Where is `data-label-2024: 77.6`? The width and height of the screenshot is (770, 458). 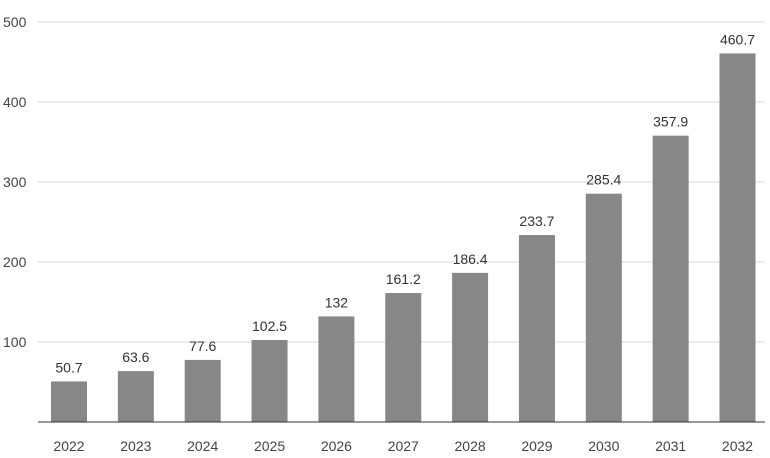
data-label-2024: 77.6 is located at coordinates (202, 346).